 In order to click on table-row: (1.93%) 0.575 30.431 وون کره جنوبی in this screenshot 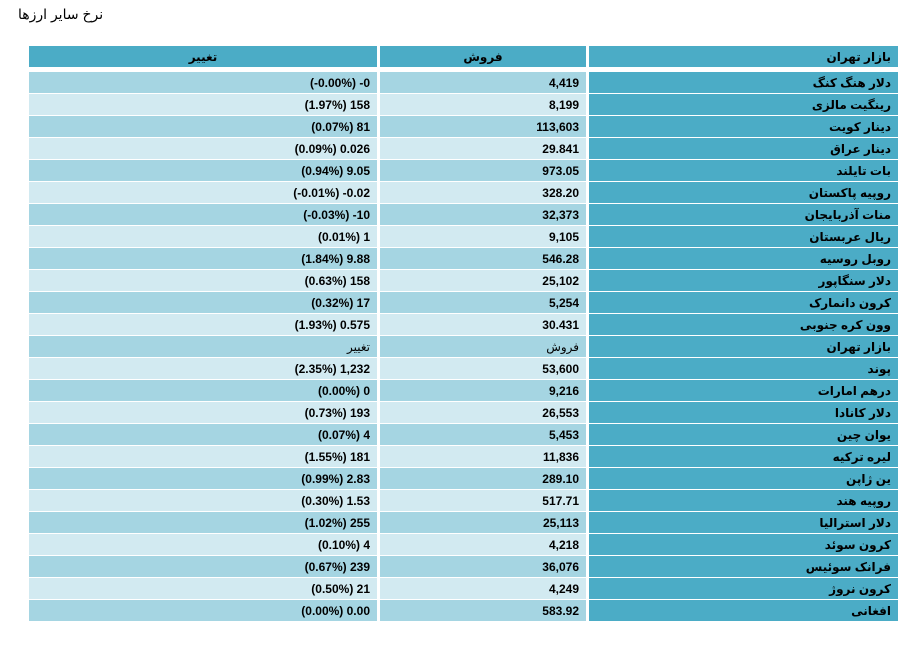, I will do `click(463, 324)`.